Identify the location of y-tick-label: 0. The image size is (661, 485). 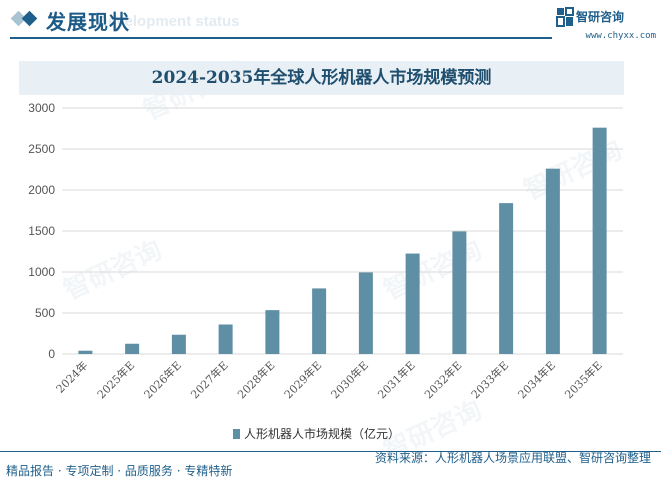
(51, 354).